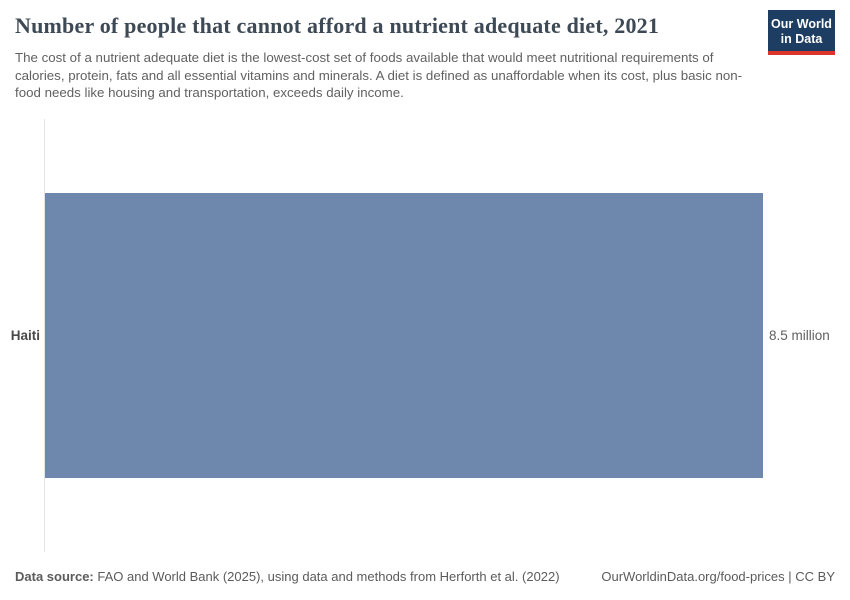 Image resolution: width=850 pixels, height=600 pixels. Describe the element at coordinates (44, 335) in the screenshot. I see `entity-axis-line` at that location.